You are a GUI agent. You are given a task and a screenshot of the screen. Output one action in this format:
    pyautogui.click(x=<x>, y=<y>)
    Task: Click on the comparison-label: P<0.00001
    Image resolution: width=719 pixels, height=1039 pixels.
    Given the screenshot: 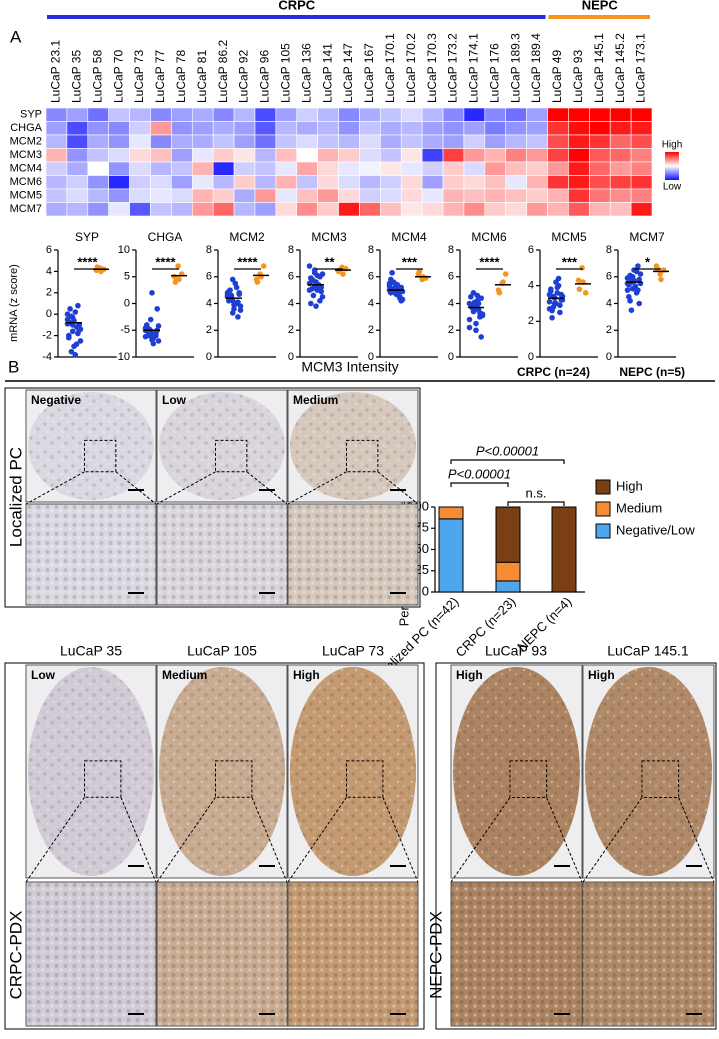 What is the action you would take?
    pyautogui.click(x=479, y=473)
    